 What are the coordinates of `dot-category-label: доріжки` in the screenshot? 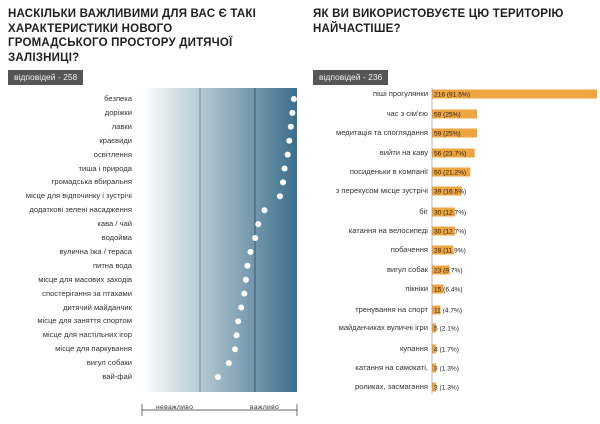 It's located at (118, 112).